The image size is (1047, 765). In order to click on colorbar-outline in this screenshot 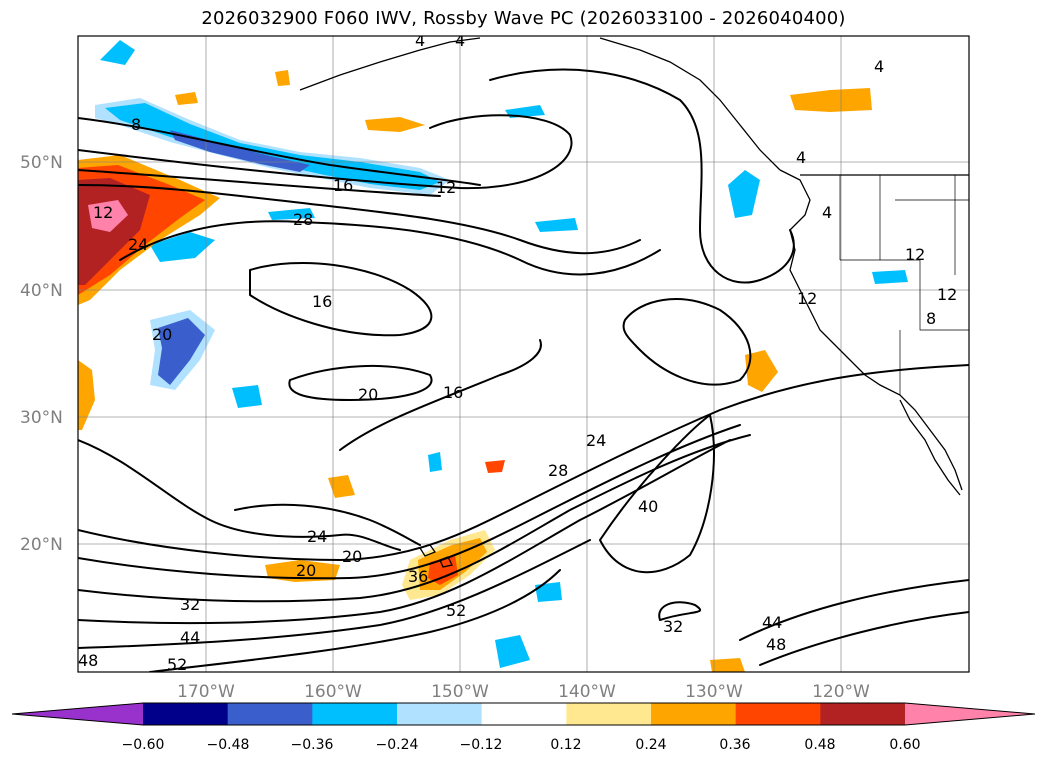, I will do `click(523, 714)`.